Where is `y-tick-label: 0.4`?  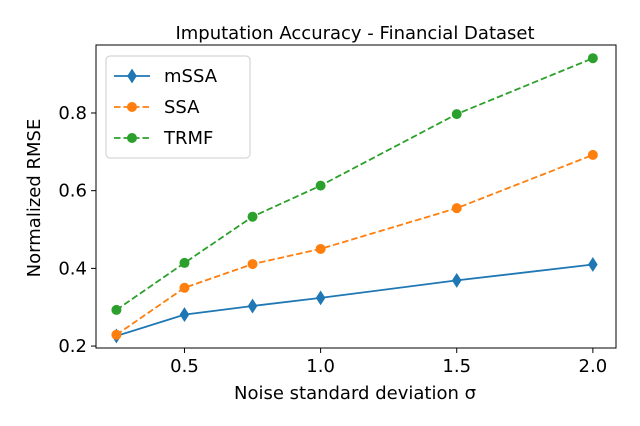
y-tick-label: 0.4 is located at coordinates (72, 268).